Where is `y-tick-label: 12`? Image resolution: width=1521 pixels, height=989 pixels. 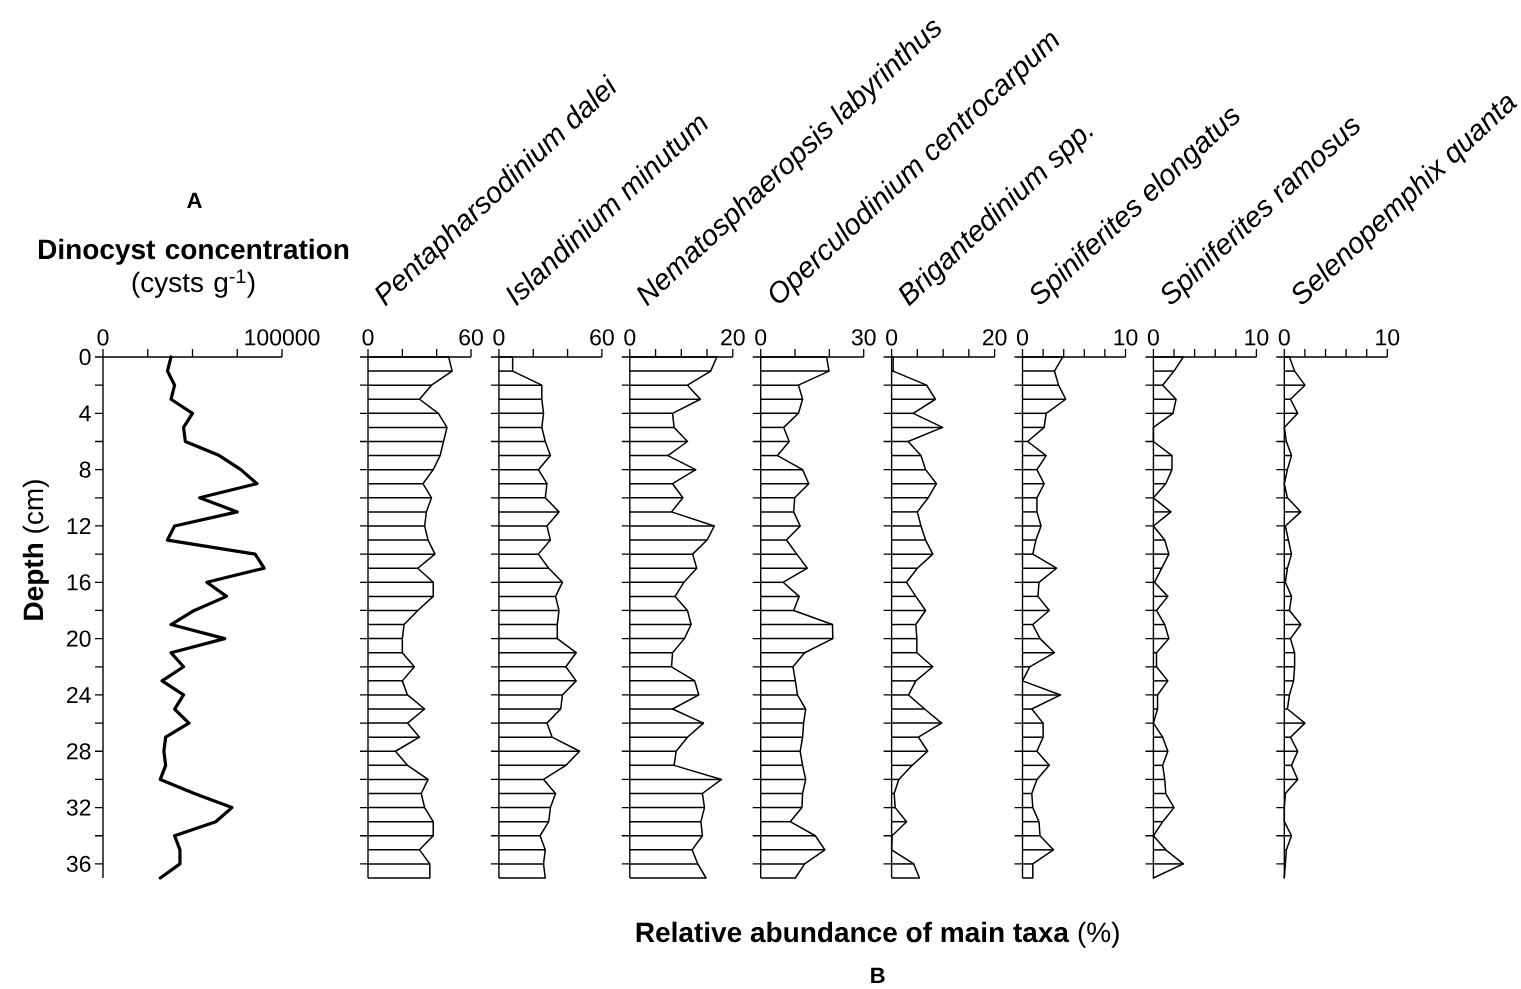
y-tick-label: 12 is located at coordinates (79, 525).